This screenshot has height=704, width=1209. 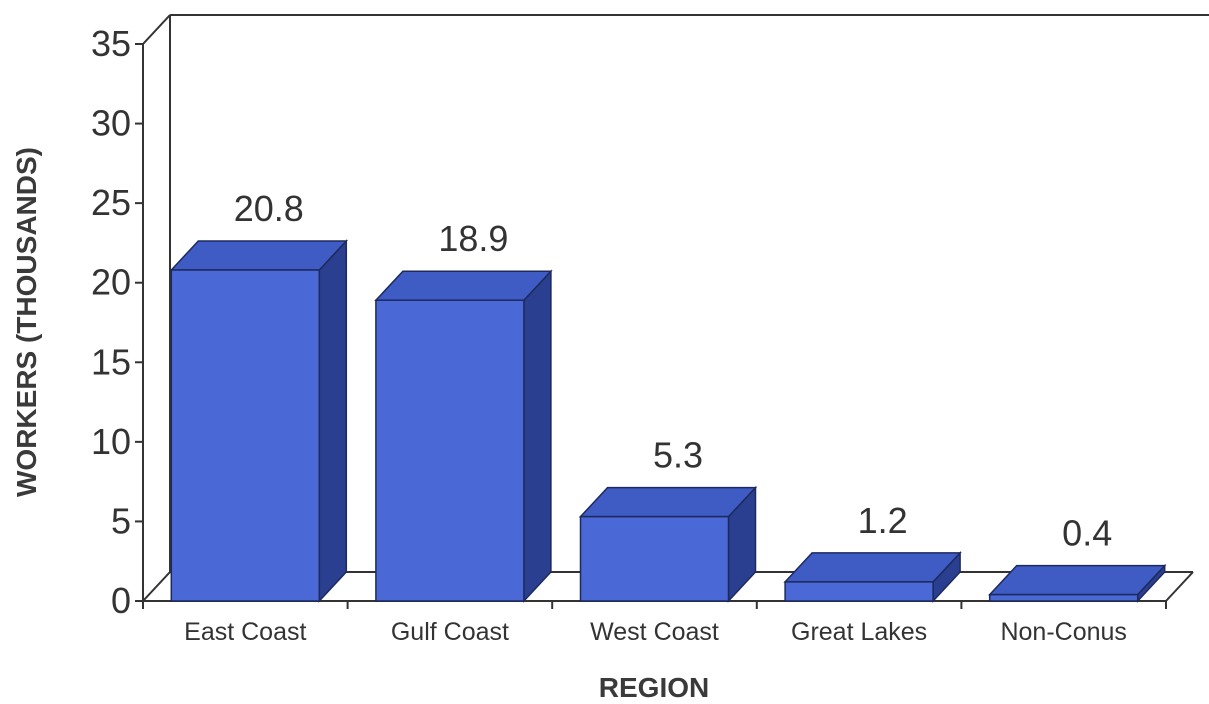 What do you see at coordinates (121, 600) in the screenshot?
I see `y-tick-label: 0` at bounding box center [121, 600].